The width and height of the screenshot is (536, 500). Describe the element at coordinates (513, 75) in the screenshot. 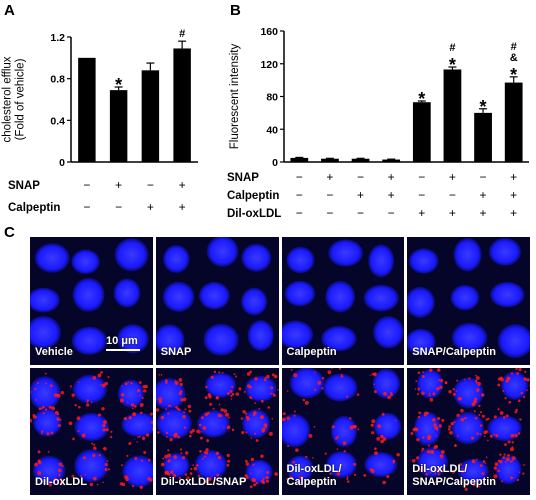

I see `significance-mark: *` at that location.